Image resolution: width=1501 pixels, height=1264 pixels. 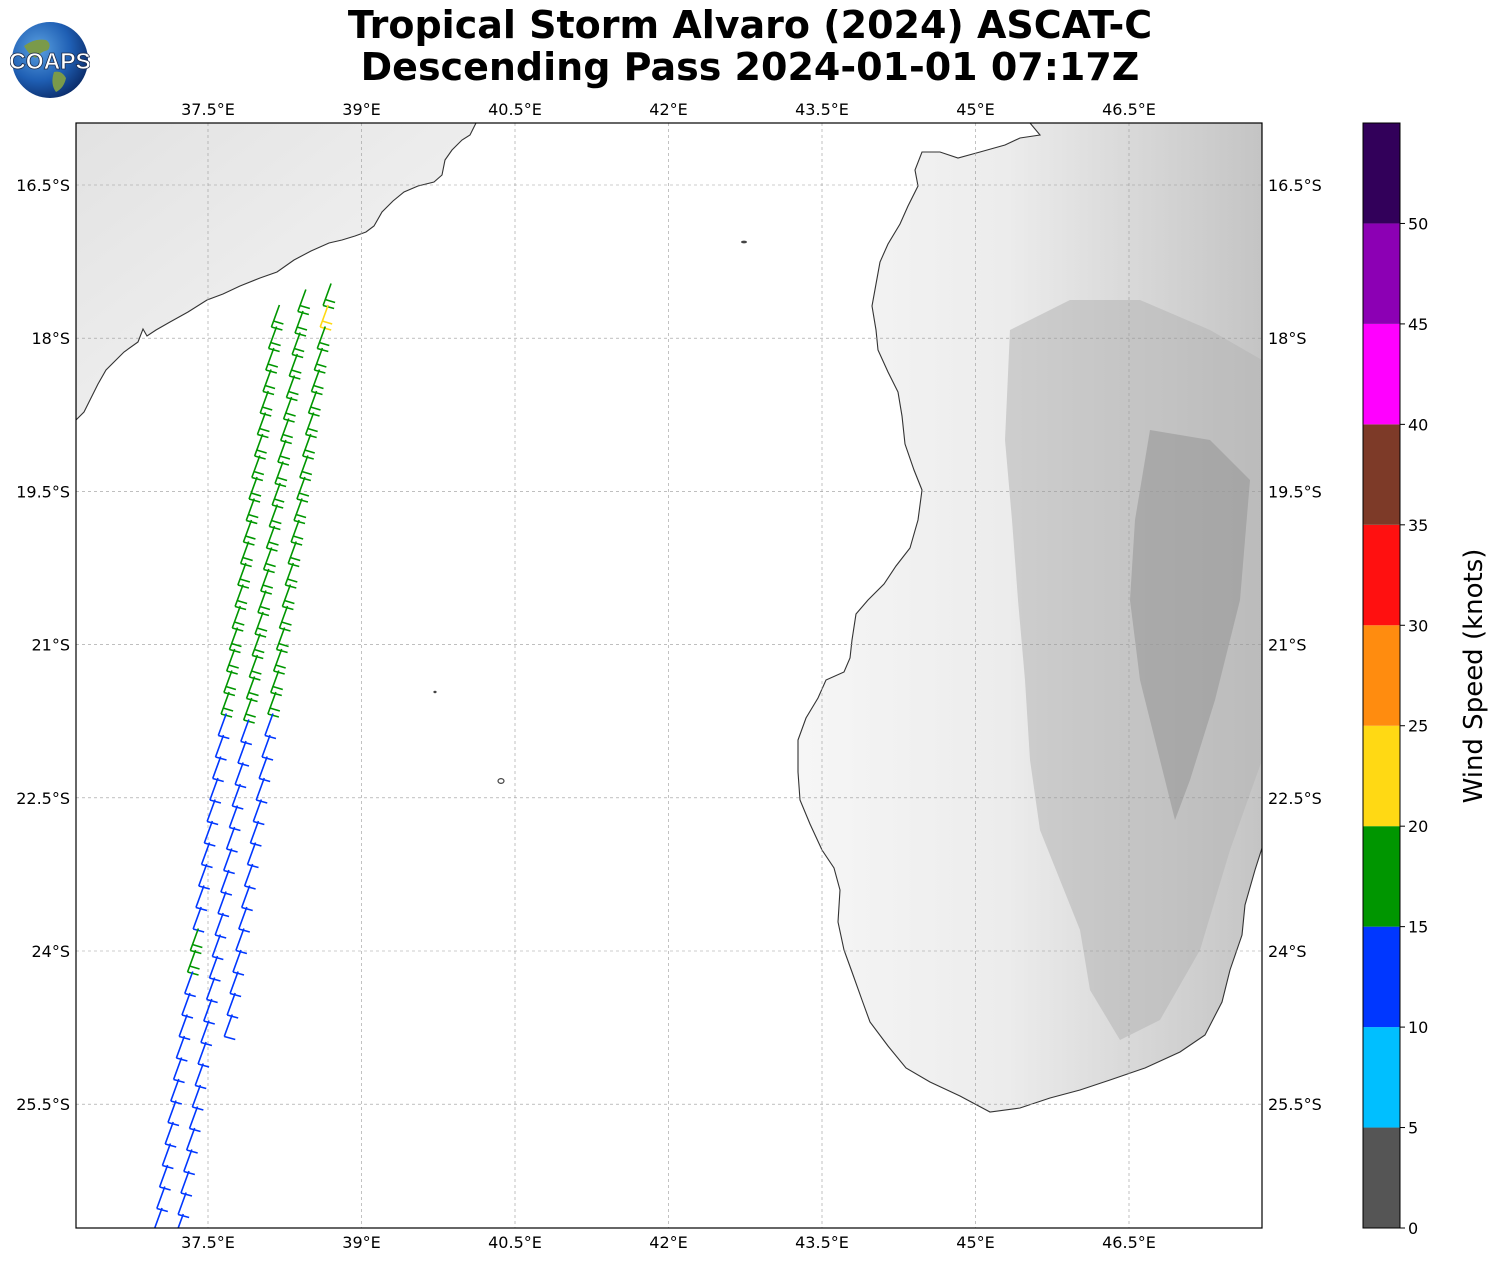 I want to click on lat-tick-label-left: 22.5°S, so click(x=43, y=798).